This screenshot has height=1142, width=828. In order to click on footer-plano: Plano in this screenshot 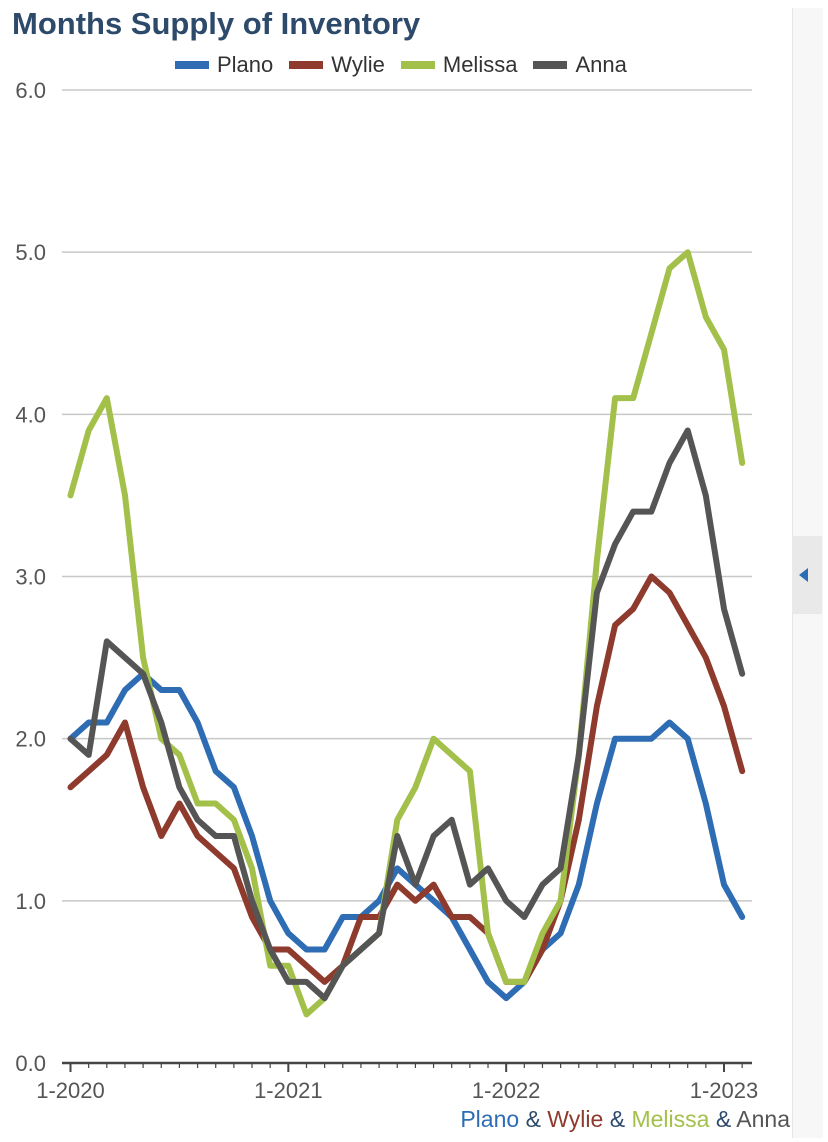, I will do `click(490, 1119)`.